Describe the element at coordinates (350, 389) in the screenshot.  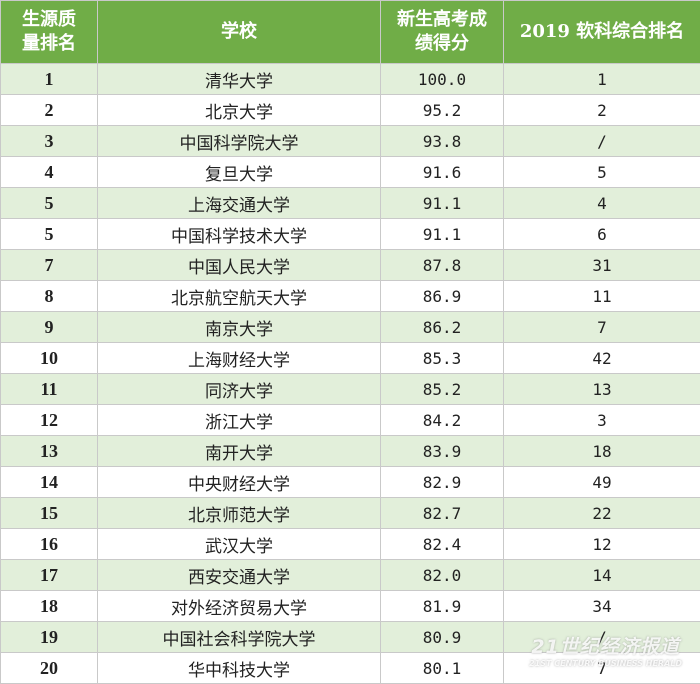
I see `table-row: 11 同济大学 85.2 13` at that location.